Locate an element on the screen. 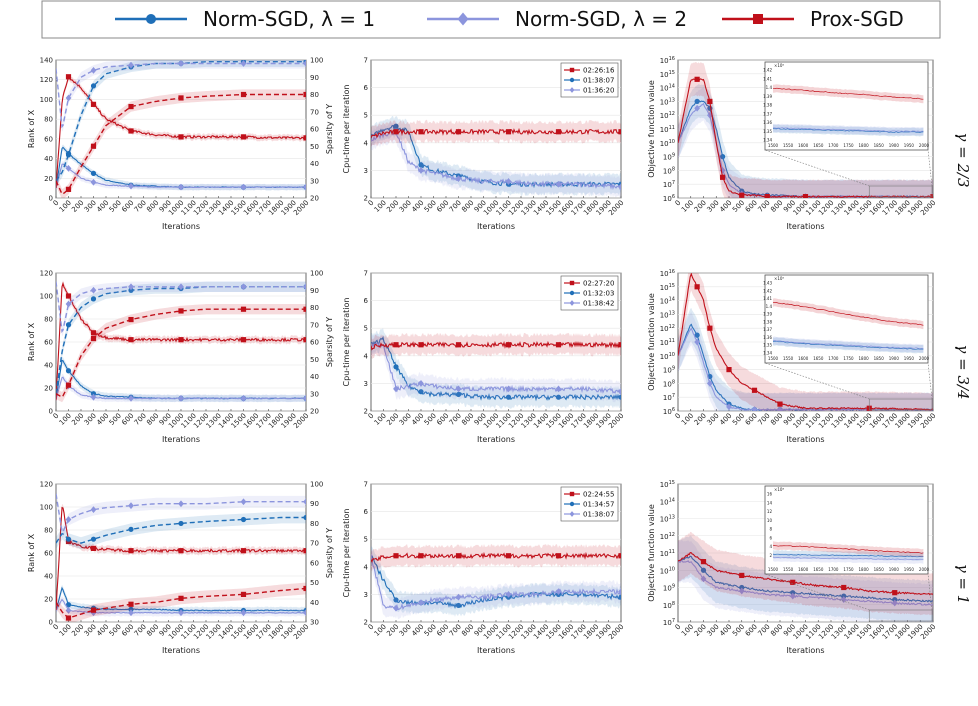 Image resolution: width=978 pixels, height=706 pixels. y-right-axis-label: Sparsity of Y is located at coordinates (329, 342).